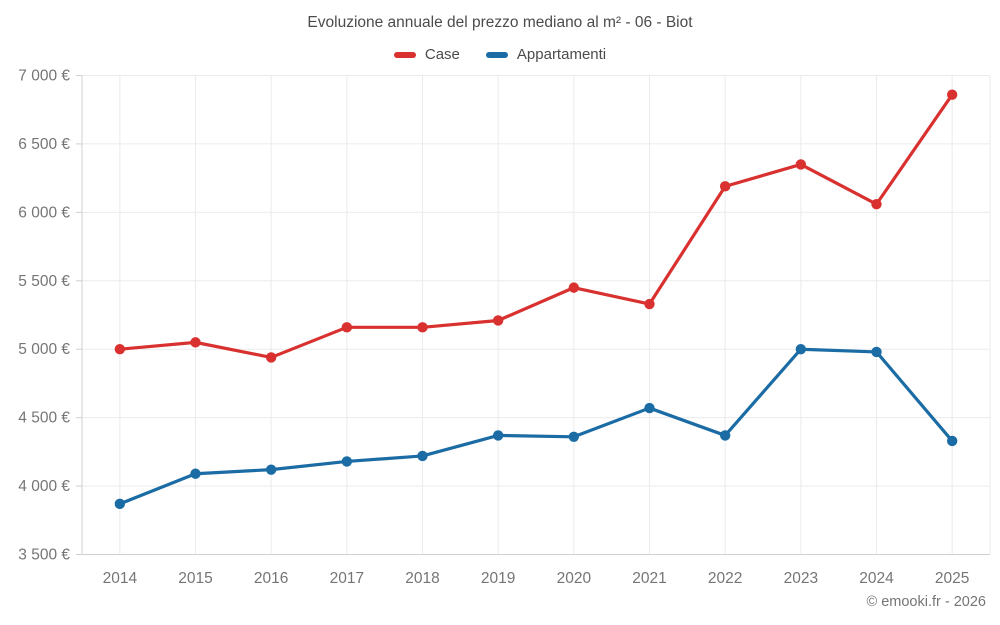 The image size is (1000, 625). Describe the element at coordinates (271, 469) in the screenshot. I see `data-point-appartamenti-2016` at that location.